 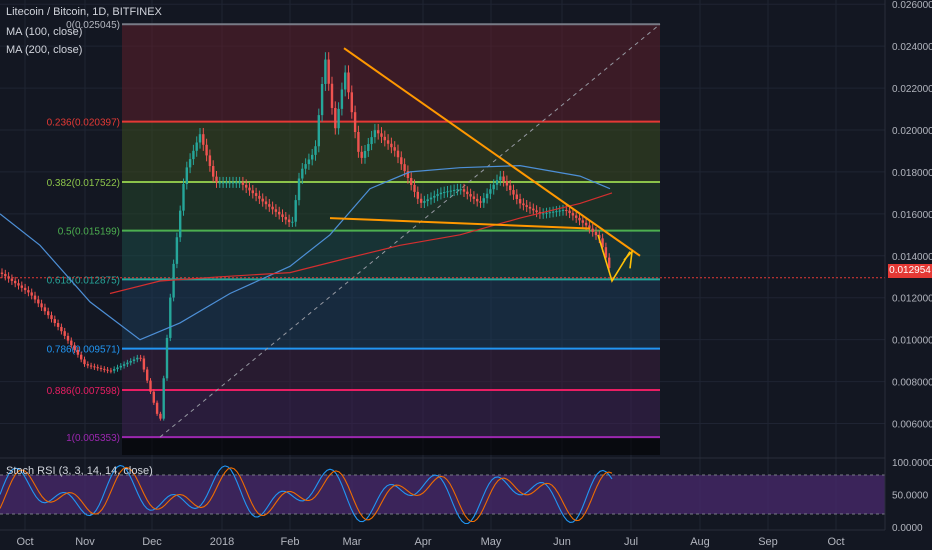 I want to click on ma200-label: MA (200, close), so click(x=44, y=50).